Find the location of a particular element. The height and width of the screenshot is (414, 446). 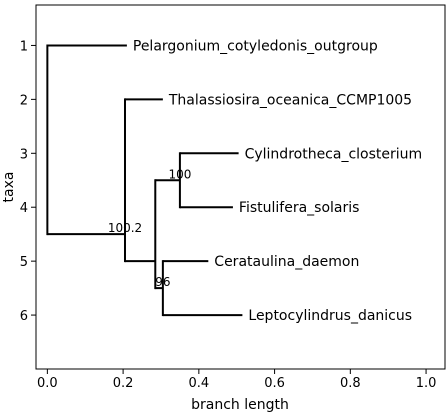

support-labels: 100.2 100 96 is located at coordinates (150, 228).